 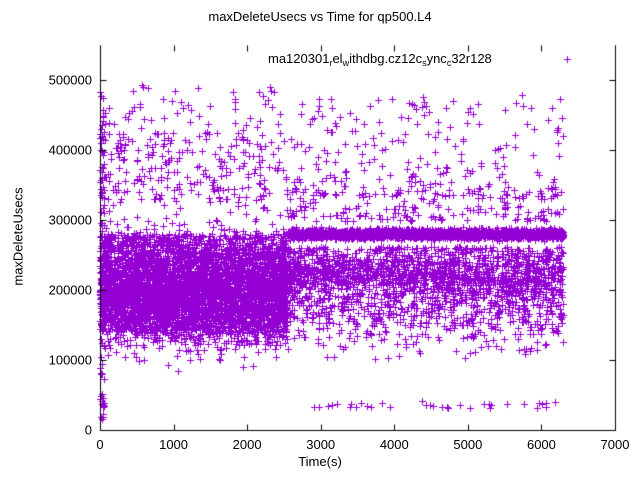 What do you see at coordinates (70, 150) in the screenshot?
I see `y-tick-label: 400000` at bounding box center [70, 150].